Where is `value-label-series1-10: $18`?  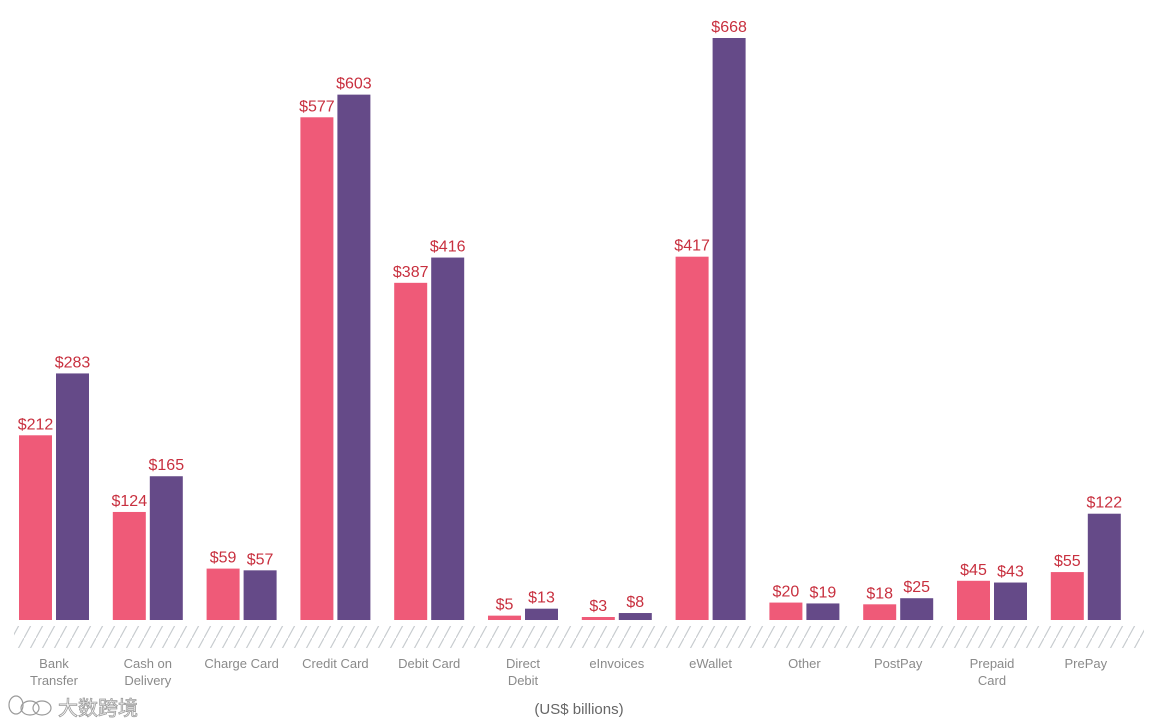 value-label-series1-10: $18 is located at coordinates (879, 593).